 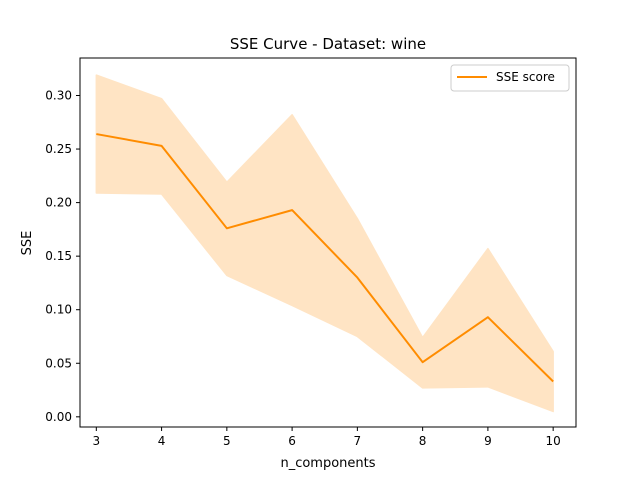 I want to click on x-axis-ticks: 3 4 5 6 7 8 9 10, so click(x=326, y=437).